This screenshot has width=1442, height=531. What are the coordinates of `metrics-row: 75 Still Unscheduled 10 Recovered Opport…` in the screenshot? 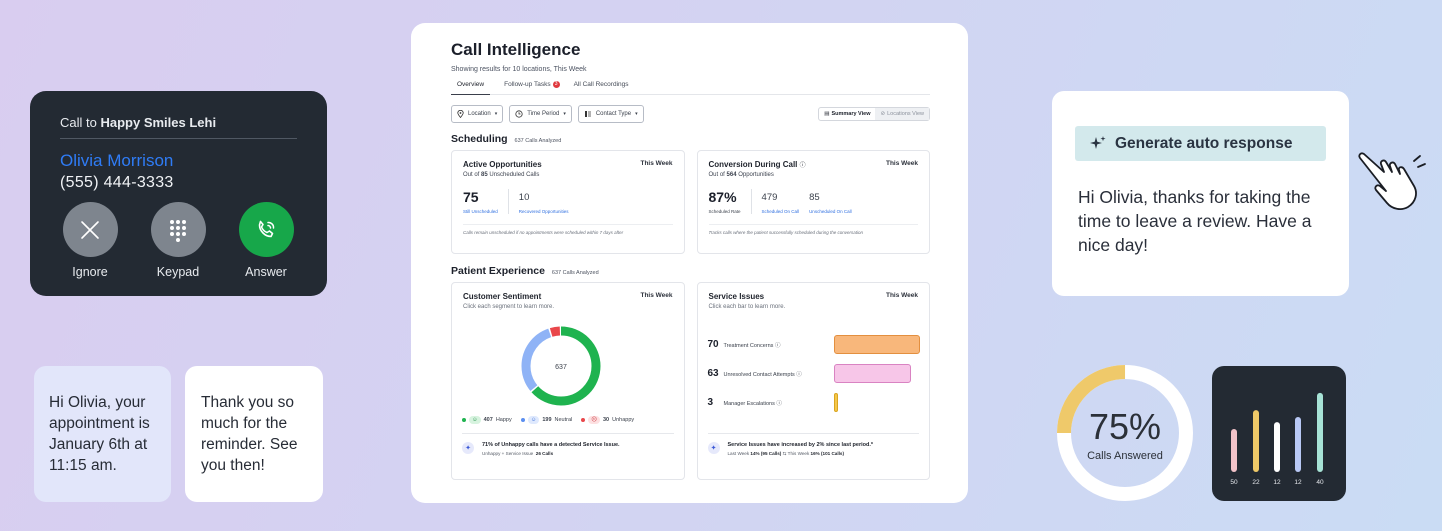 It's located at (568, 201).